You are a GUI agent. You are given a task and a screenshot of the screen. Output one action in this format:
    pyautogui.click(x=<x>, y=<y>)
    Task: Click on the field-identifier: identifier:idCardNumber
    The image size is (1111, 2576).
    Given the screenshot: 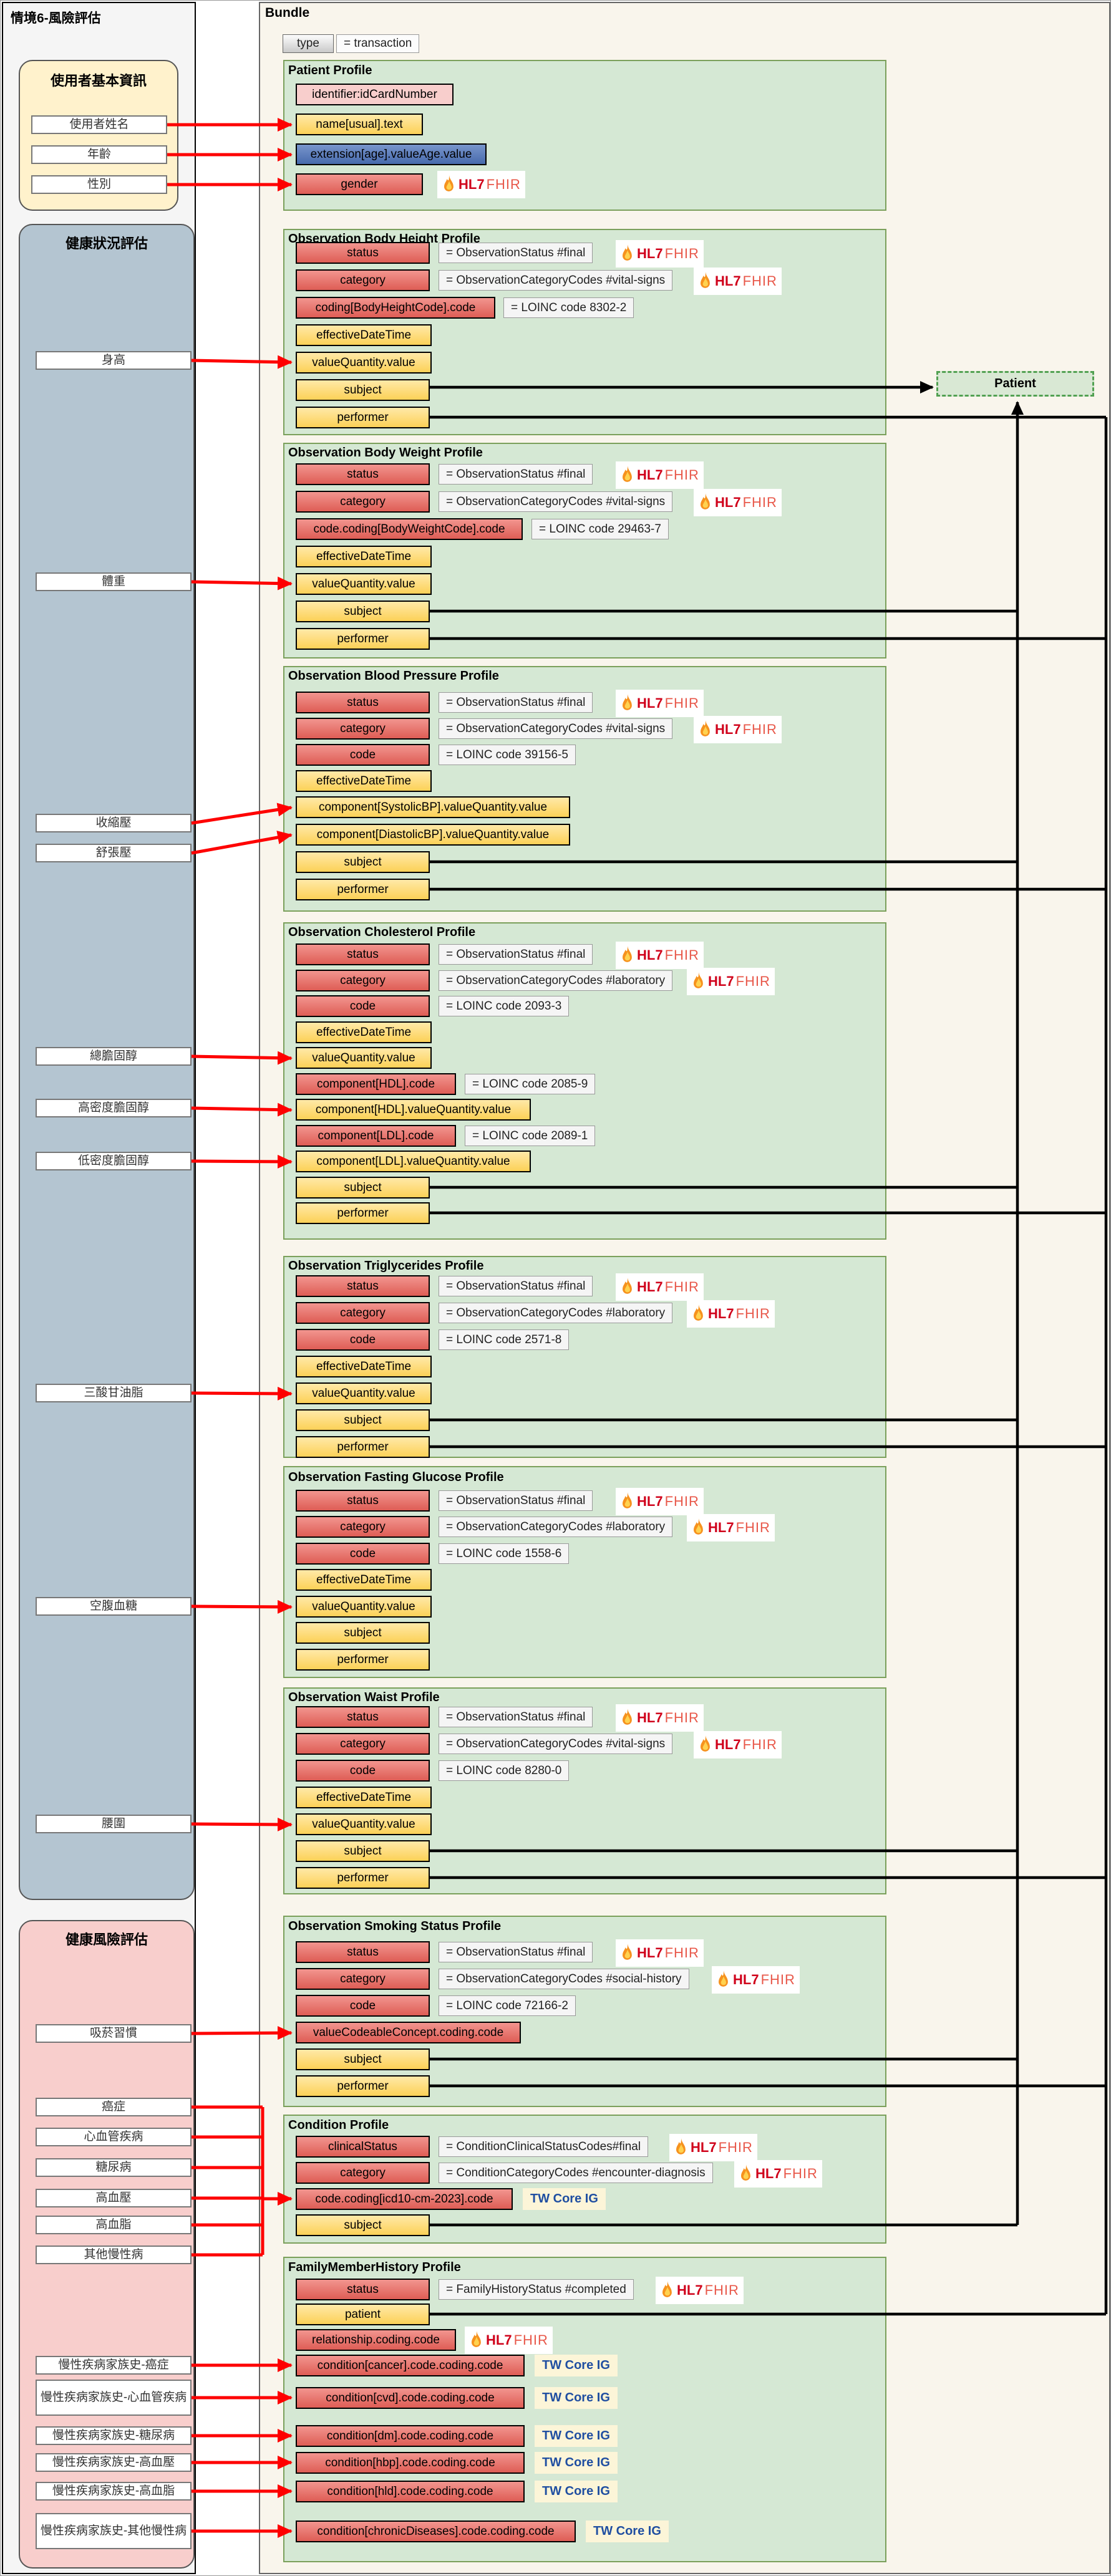 What is the action you would take?
    pyautogui.click(x=375, y=94)
    